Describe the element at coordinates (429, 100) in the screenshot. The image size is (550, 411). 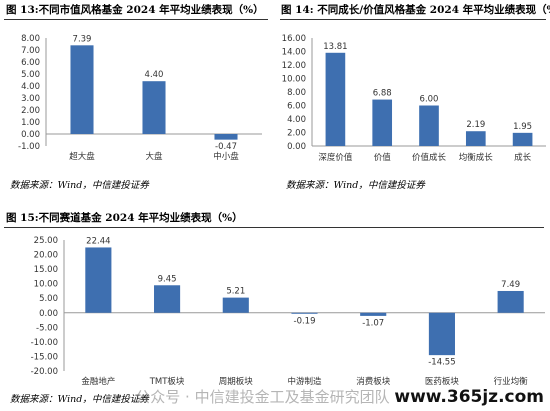
I see `data-label: 6.00` at that location.